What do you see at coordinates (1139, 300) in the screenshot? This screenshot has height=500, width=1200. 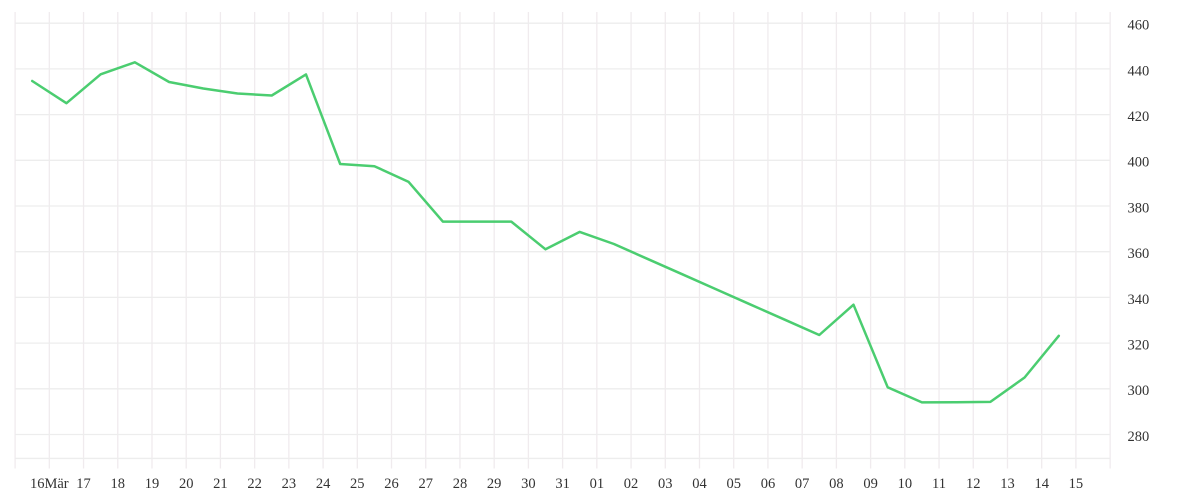 I see `svg-text: 340` at bounding box center [1139, 300].